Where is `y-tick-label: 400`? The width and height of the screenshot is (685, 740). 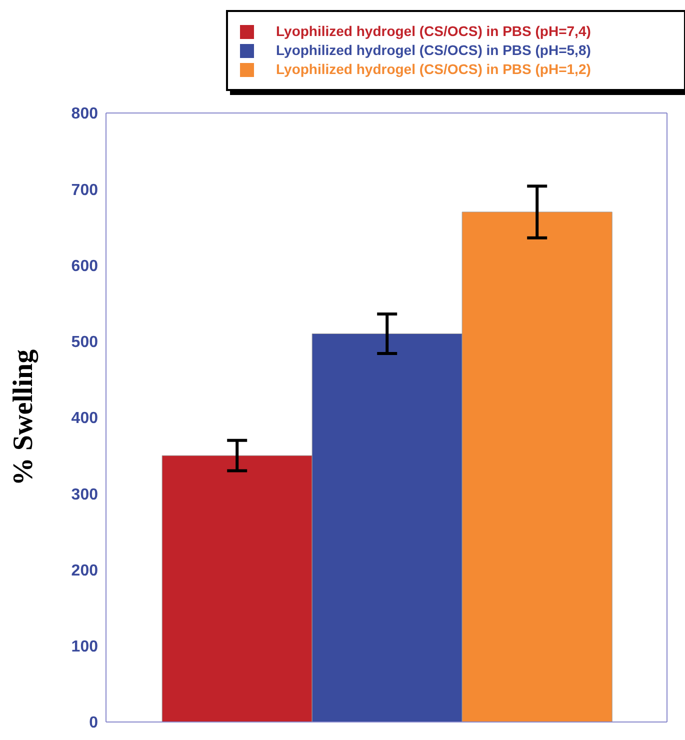
y-tick-label: 400 is located at coordinates (84, 419).